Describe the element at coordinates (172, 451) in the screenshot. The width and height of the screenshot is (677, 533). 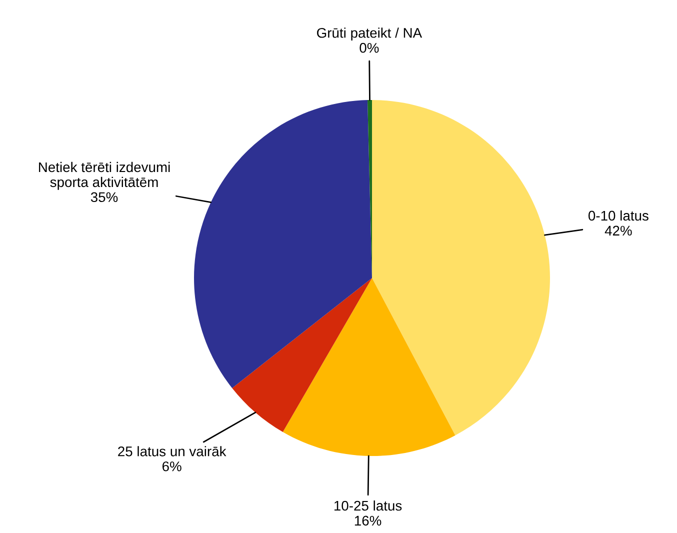
I see `slice-label: 25 latus un vairāk` at that location.